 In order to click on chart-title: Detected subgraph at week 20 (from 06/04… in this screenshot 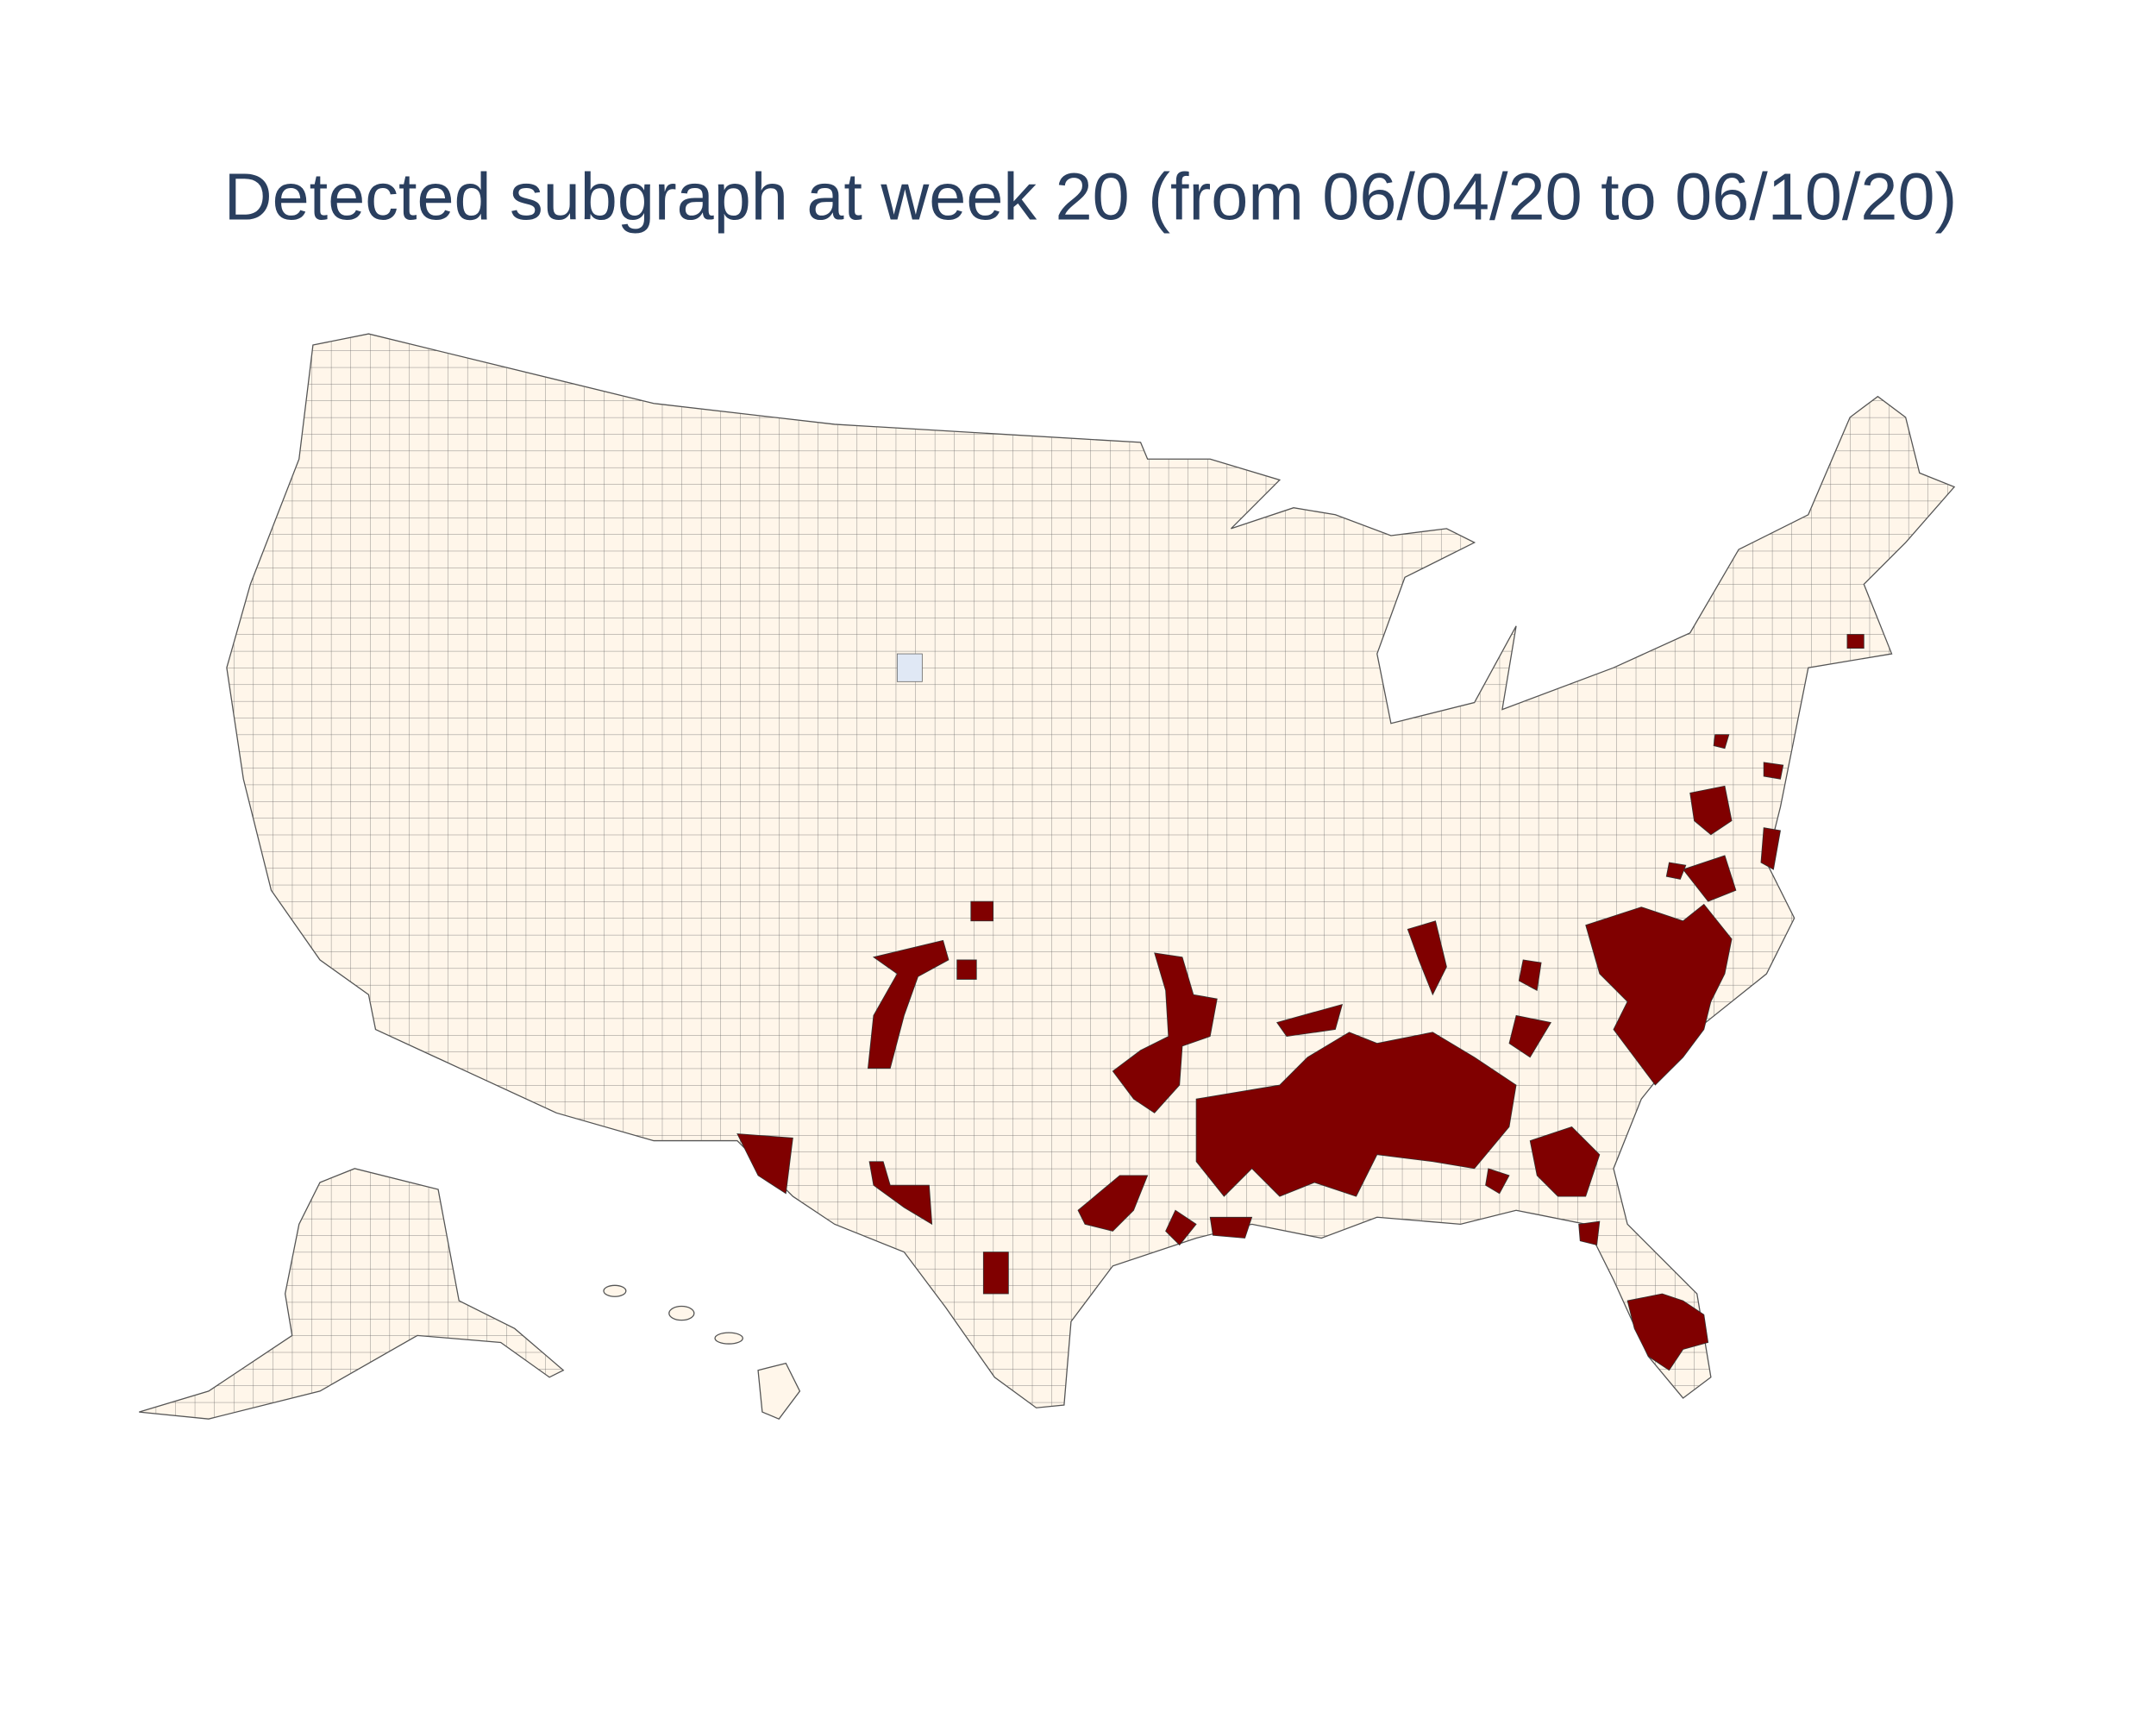, I will do `click(1091, 197)`.